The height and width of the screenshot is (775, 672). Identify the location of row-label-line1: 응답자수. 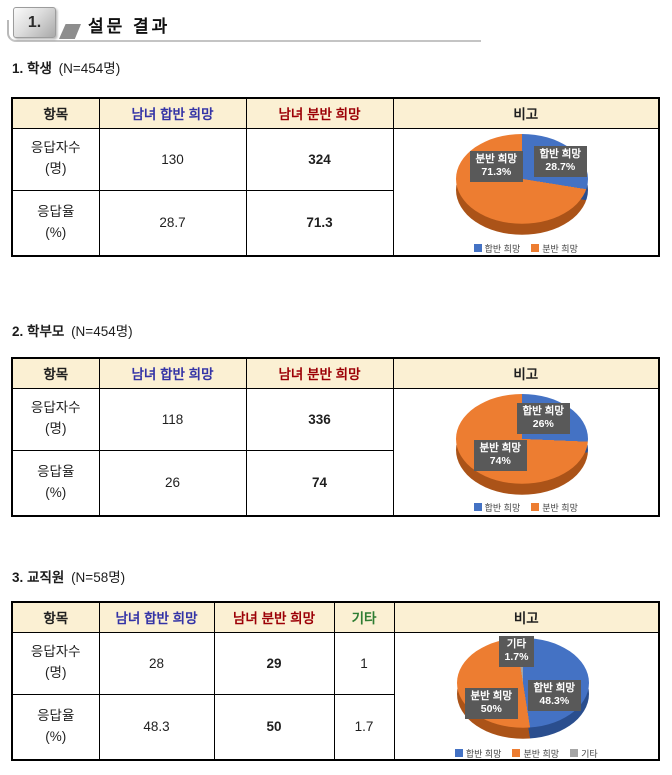
(55, 148).